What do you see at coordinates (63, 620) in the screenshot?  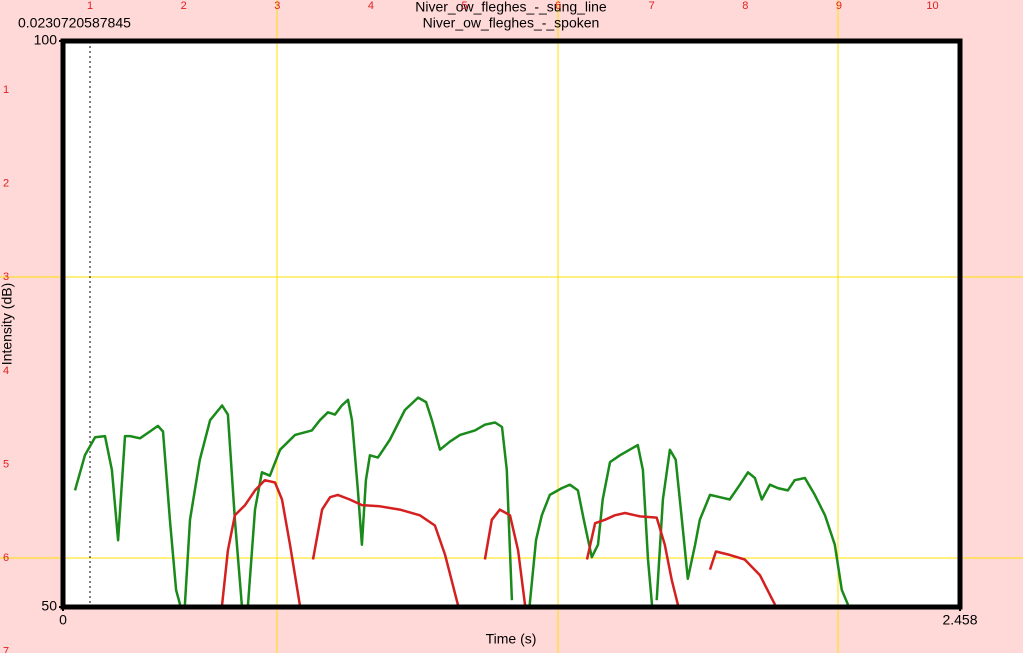 I see `x-tick-label: 0` at bounding box center [63, 620].